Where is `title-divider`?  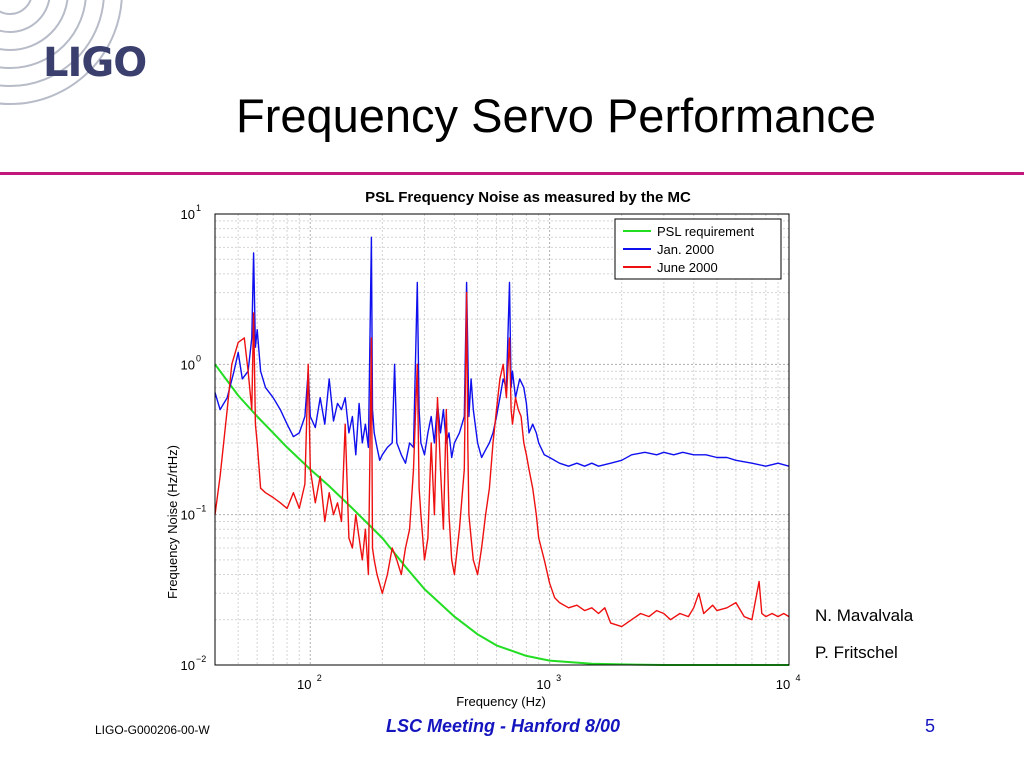
title-divider is located at coordinates (512, 173).